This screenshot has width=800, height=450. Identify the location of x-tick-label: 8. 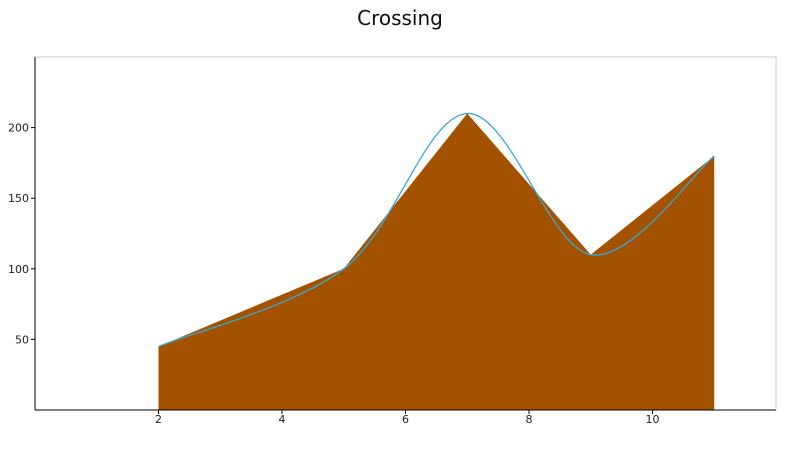
(529, 419).